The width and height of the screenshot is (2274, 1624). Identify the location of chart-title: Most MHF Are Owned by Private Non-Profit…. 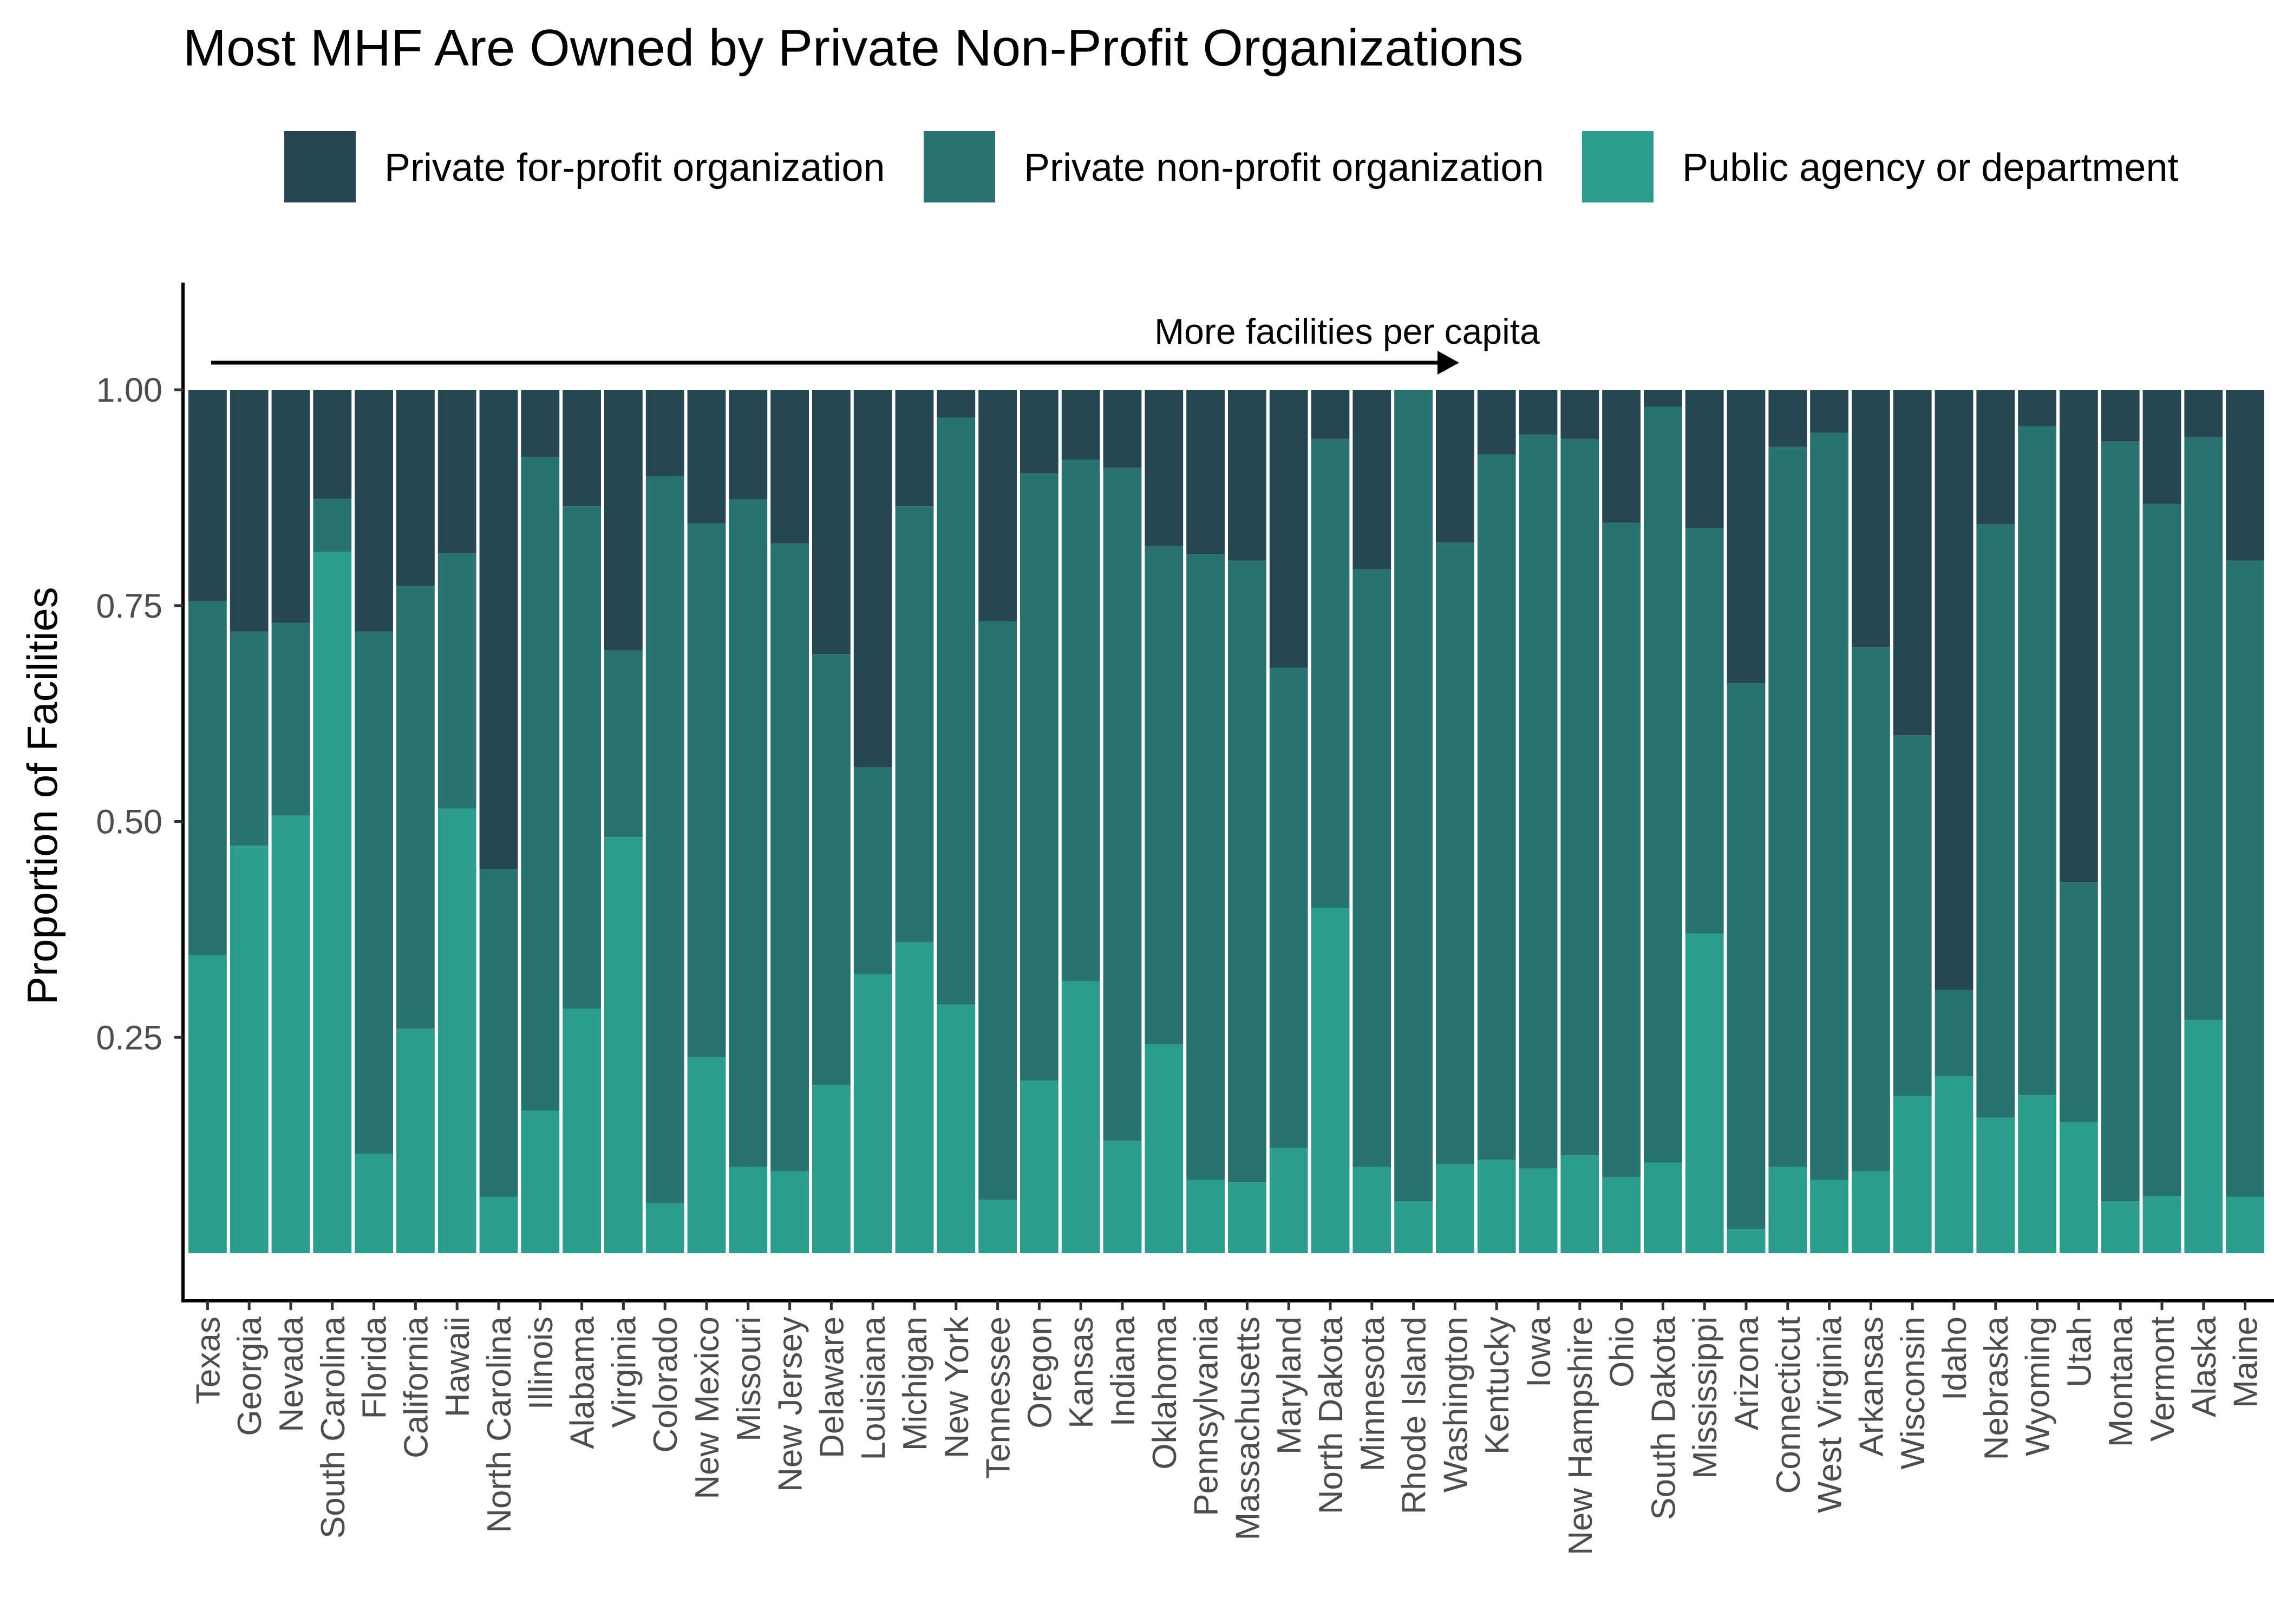
(854, 48).